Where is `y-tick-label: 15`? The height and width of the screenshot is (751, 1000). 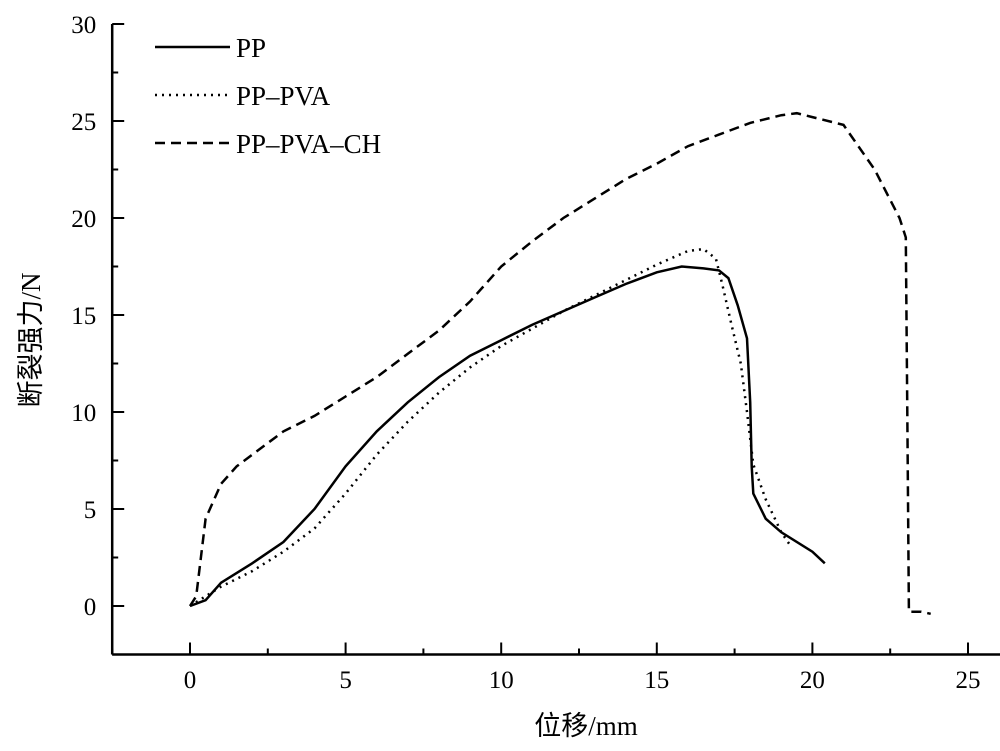
y-tick-label: 15 is located at coordinates (83, 316).